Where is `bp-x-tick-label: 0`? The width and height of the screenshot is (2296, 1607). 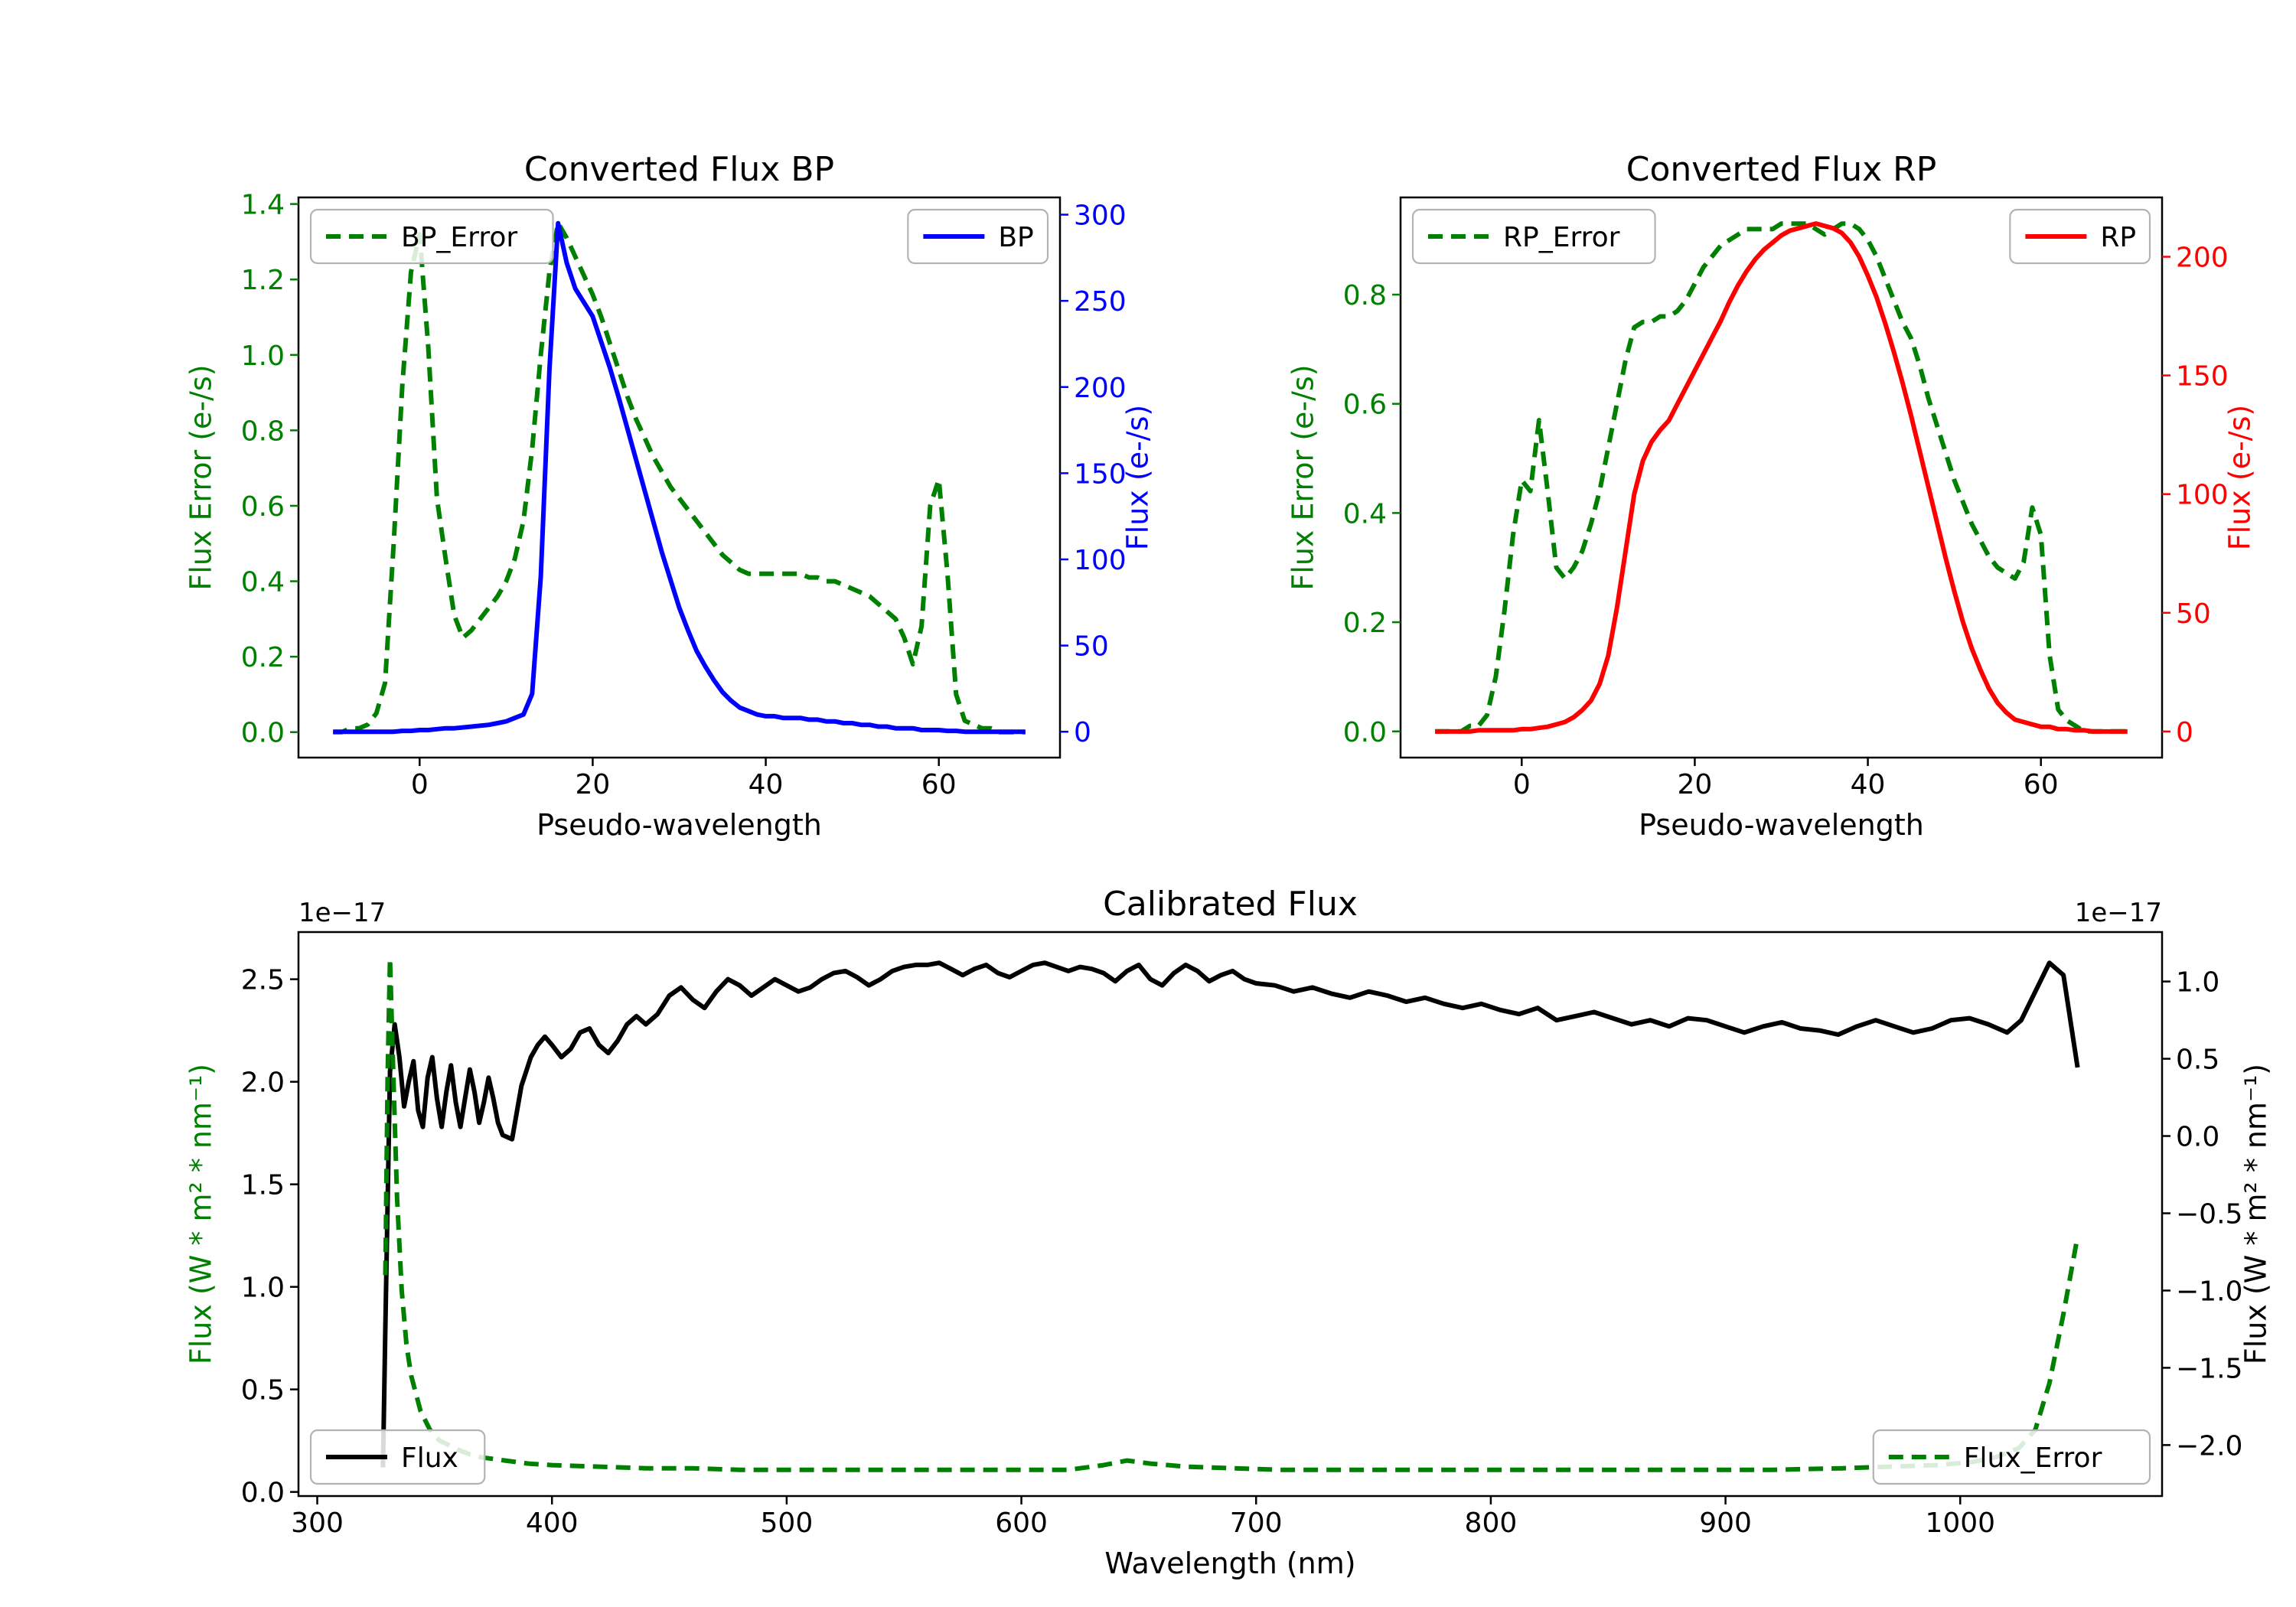
bp-x-tick-label: 0 is located at coordinates (420, 784).